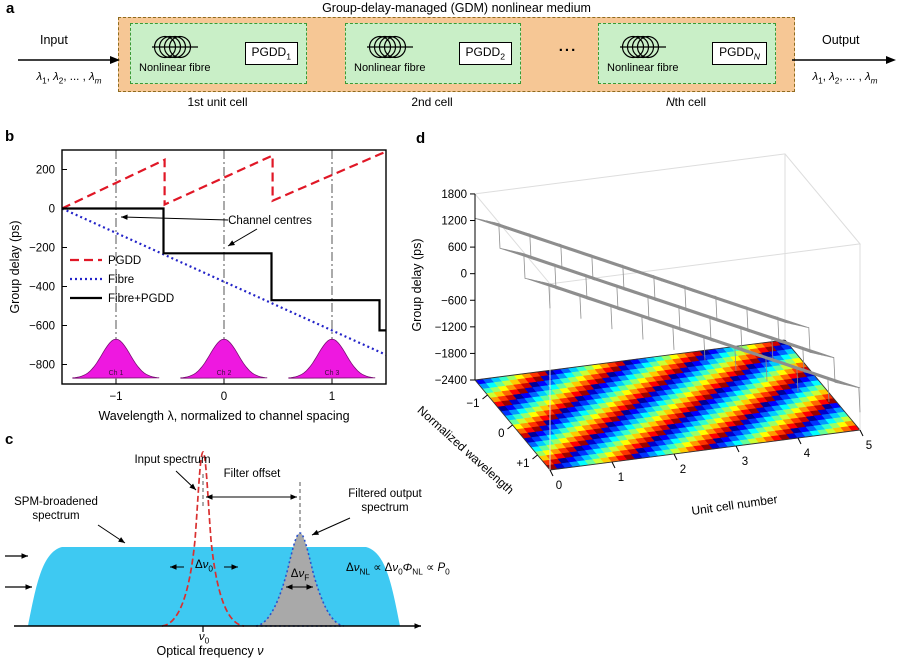  Describe the element at coordinates (454, 301) in the screenshot. I see `z-tick-label: −600` at that location.